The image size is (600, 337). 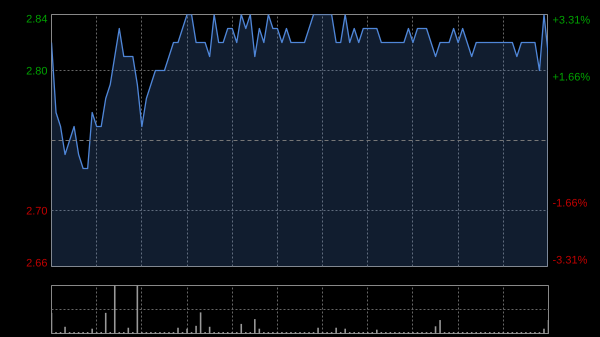 I want to click on y2-tick-label: -1.66%, so click(x=570, y=204).